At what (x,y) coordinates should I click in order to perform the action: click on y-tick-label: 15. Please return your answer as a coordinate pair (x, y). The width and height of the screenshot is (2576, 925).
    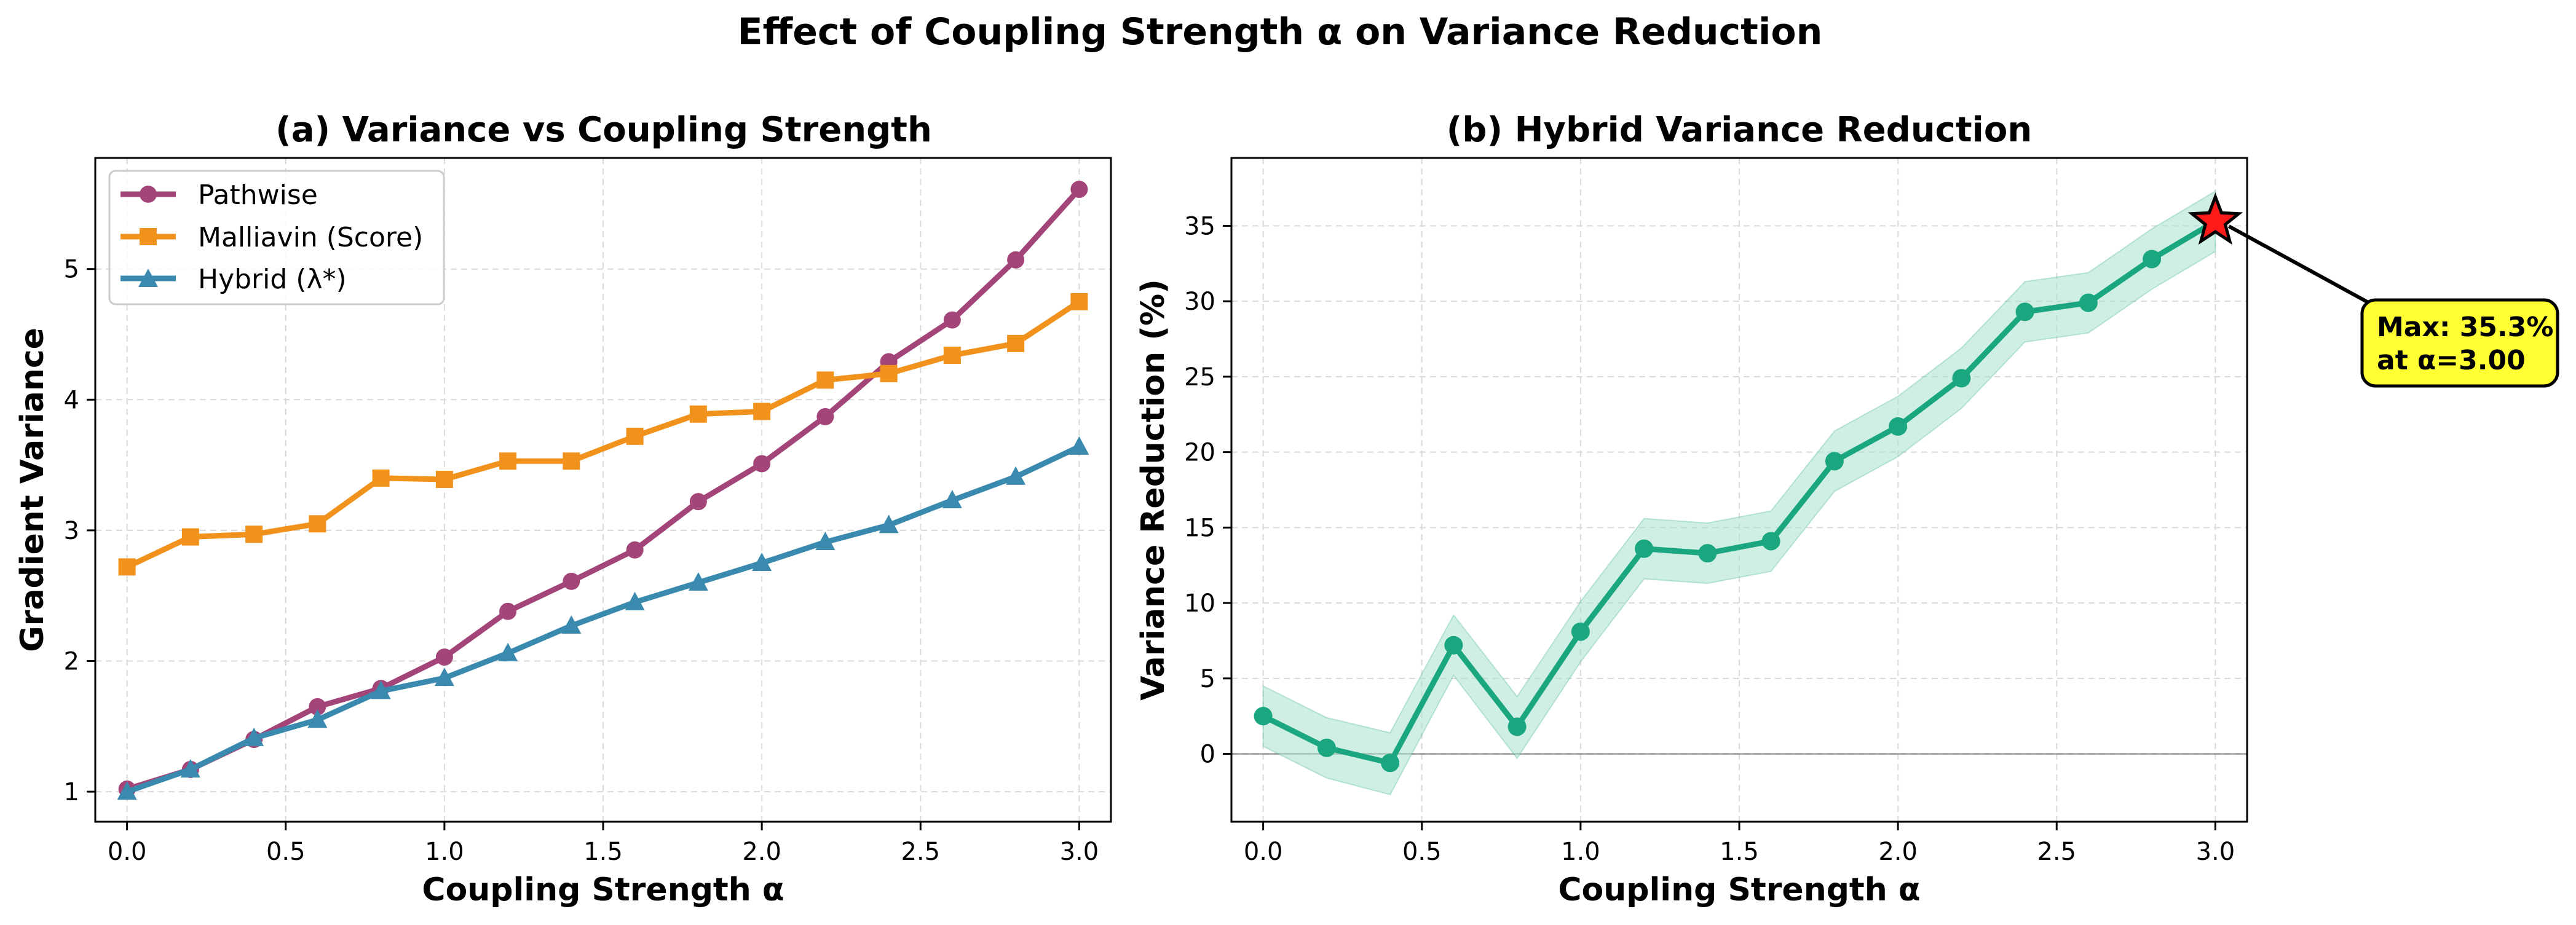
    Looking at the image, I should click on (1200, 528).